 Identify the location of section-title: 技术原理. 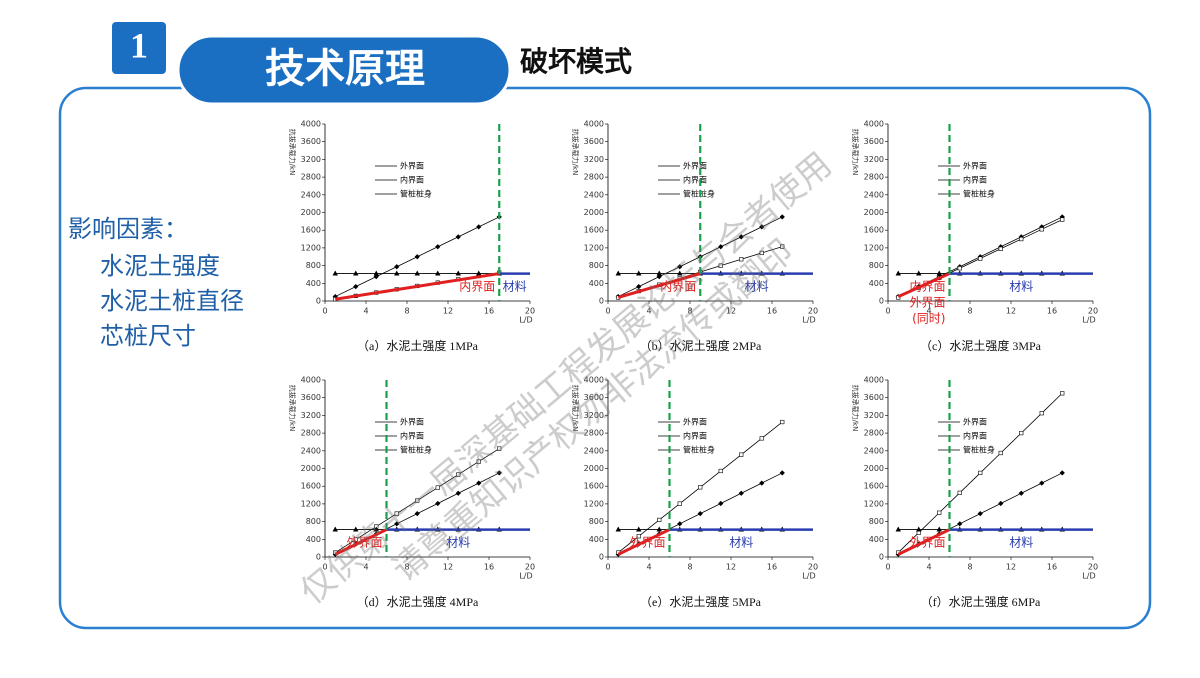
(345, 69).